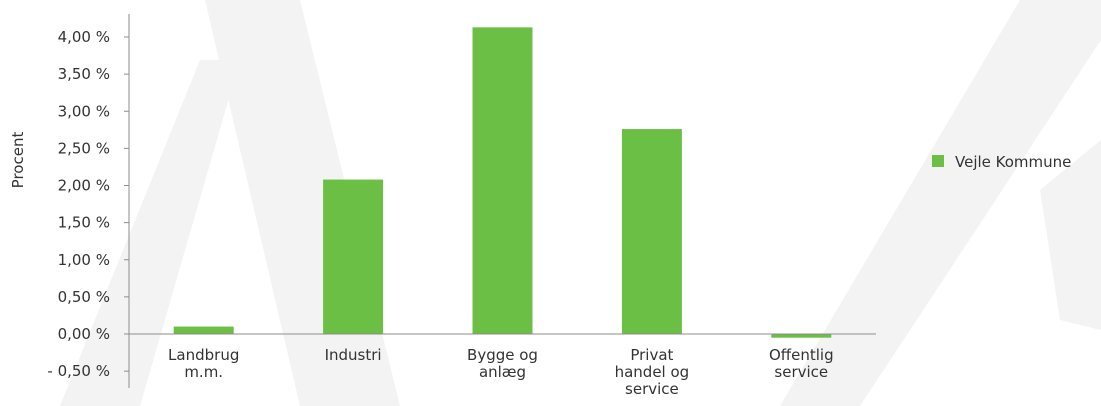 This screenshot has height=406, width=1101. Describe the element at coordinates (84, 223) in the screenshot. I see `y-tick-label: 1,50 %` at that location.